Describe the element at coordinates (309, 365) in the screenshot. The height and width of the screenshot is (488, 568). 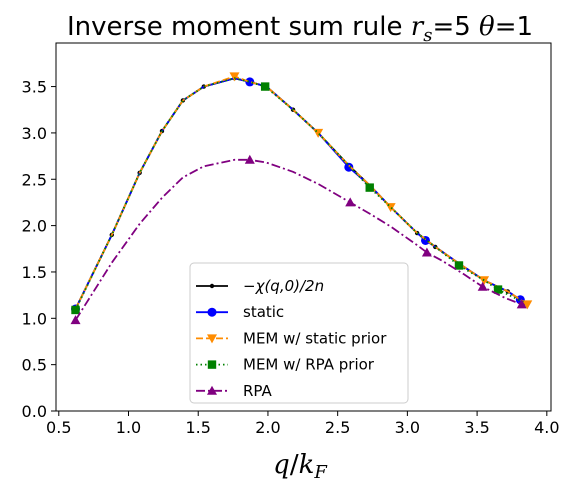
I see `legend-label: MEM w/ RPA prior` at that location.